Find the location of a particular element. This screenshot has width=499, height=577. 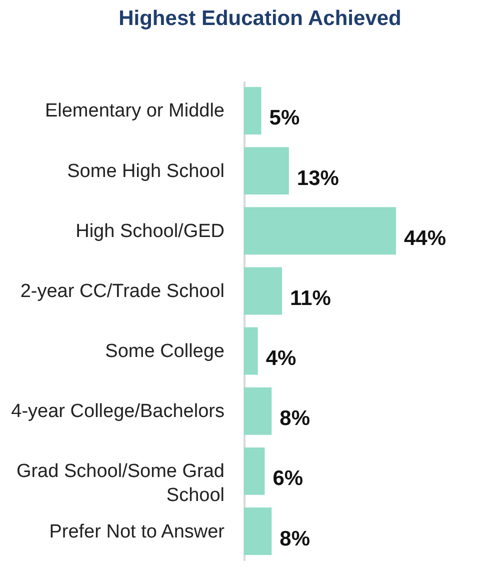

y-tick-label: High School/GED is located at coordinates (150, 231).